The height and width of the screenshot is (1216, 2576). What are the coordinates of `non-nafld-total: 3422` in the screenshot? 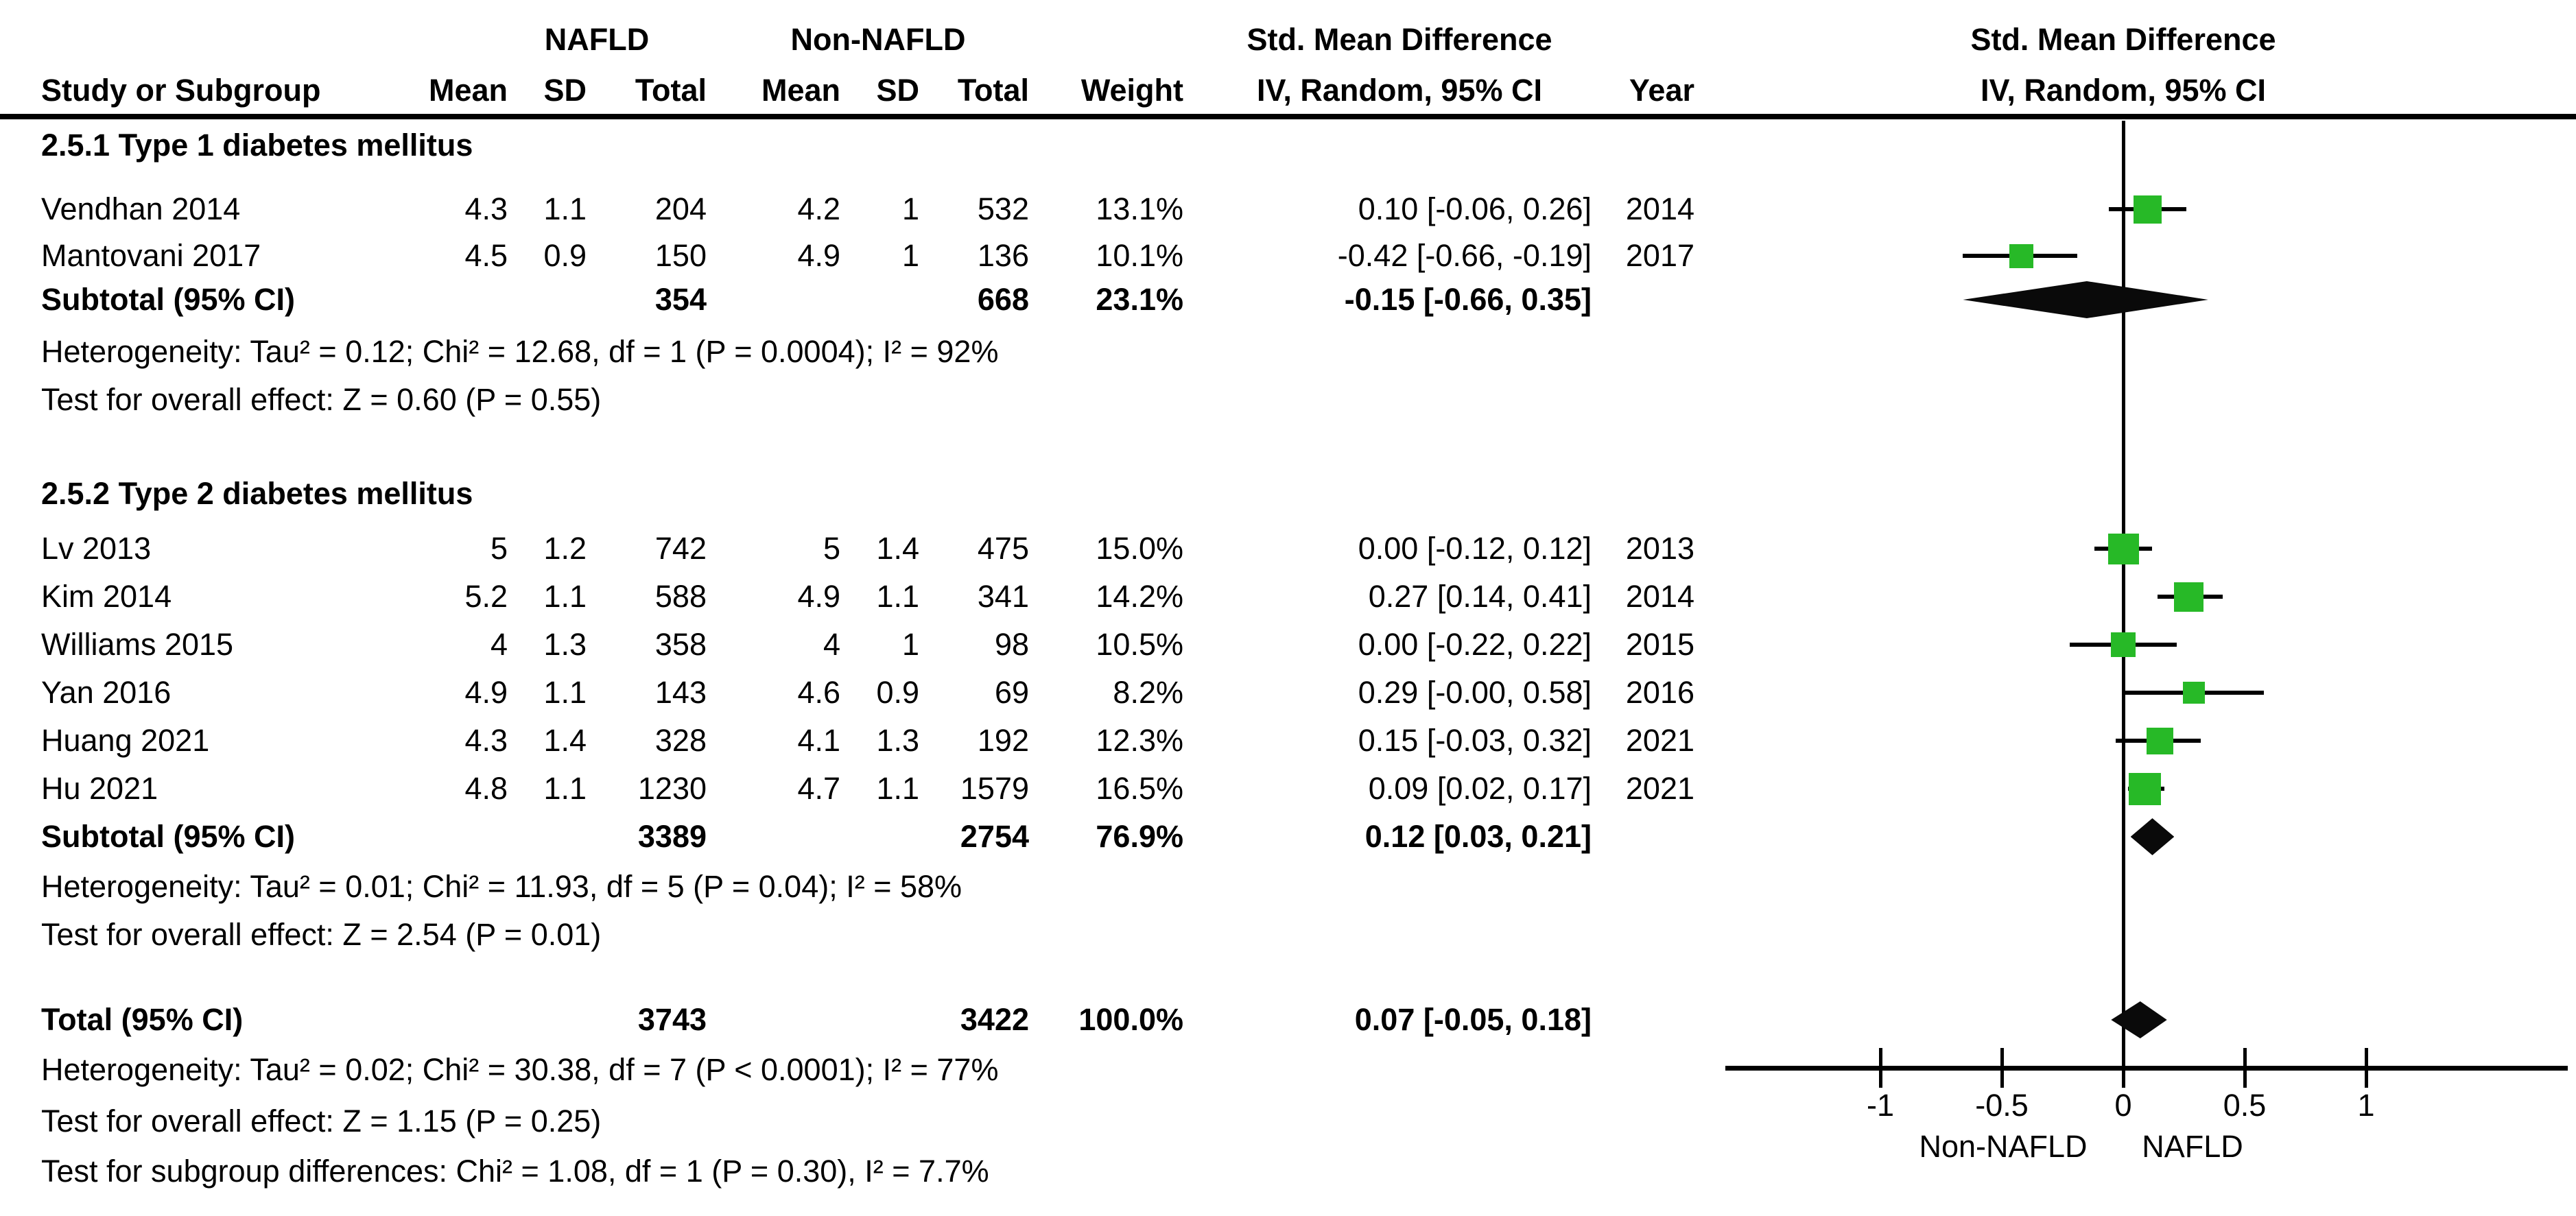 It's located at (994, 1019).